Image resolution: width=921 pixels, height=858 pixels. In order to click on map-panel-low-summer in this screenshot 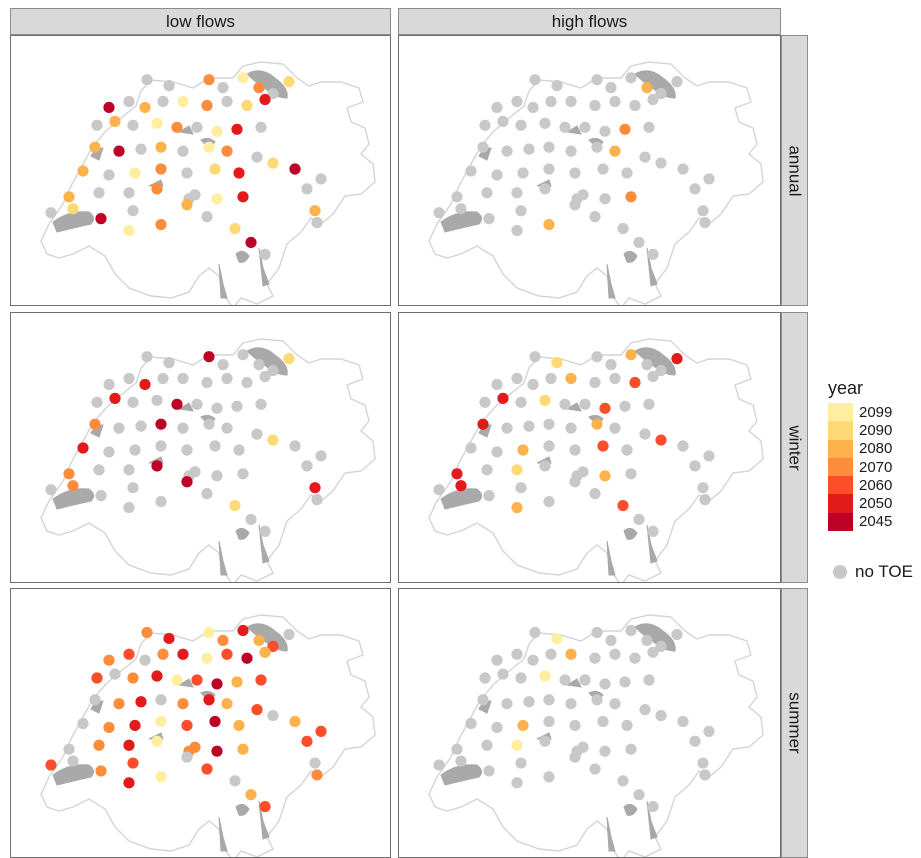, I will do `click(200, 723)`.